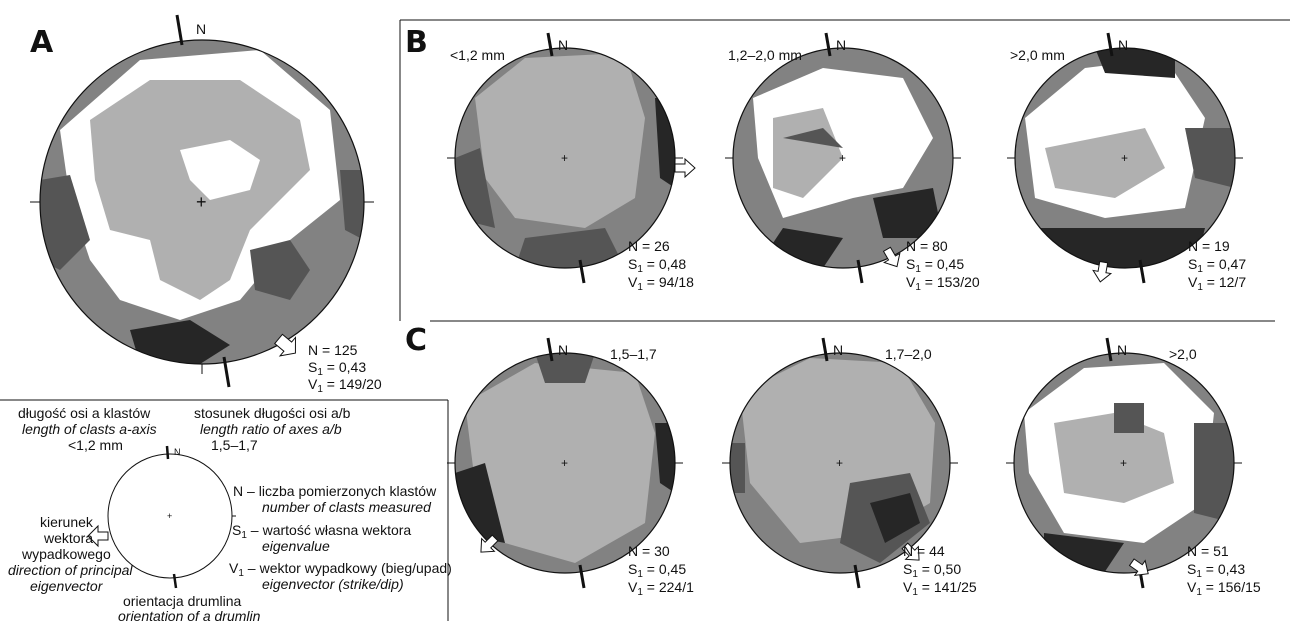 The width and height of the screenshot is (1290, 621). Describe the element at coordinates (234, 445) in the screenshot. I see `legend-ratio-value: 1,5–1,7` at that location.